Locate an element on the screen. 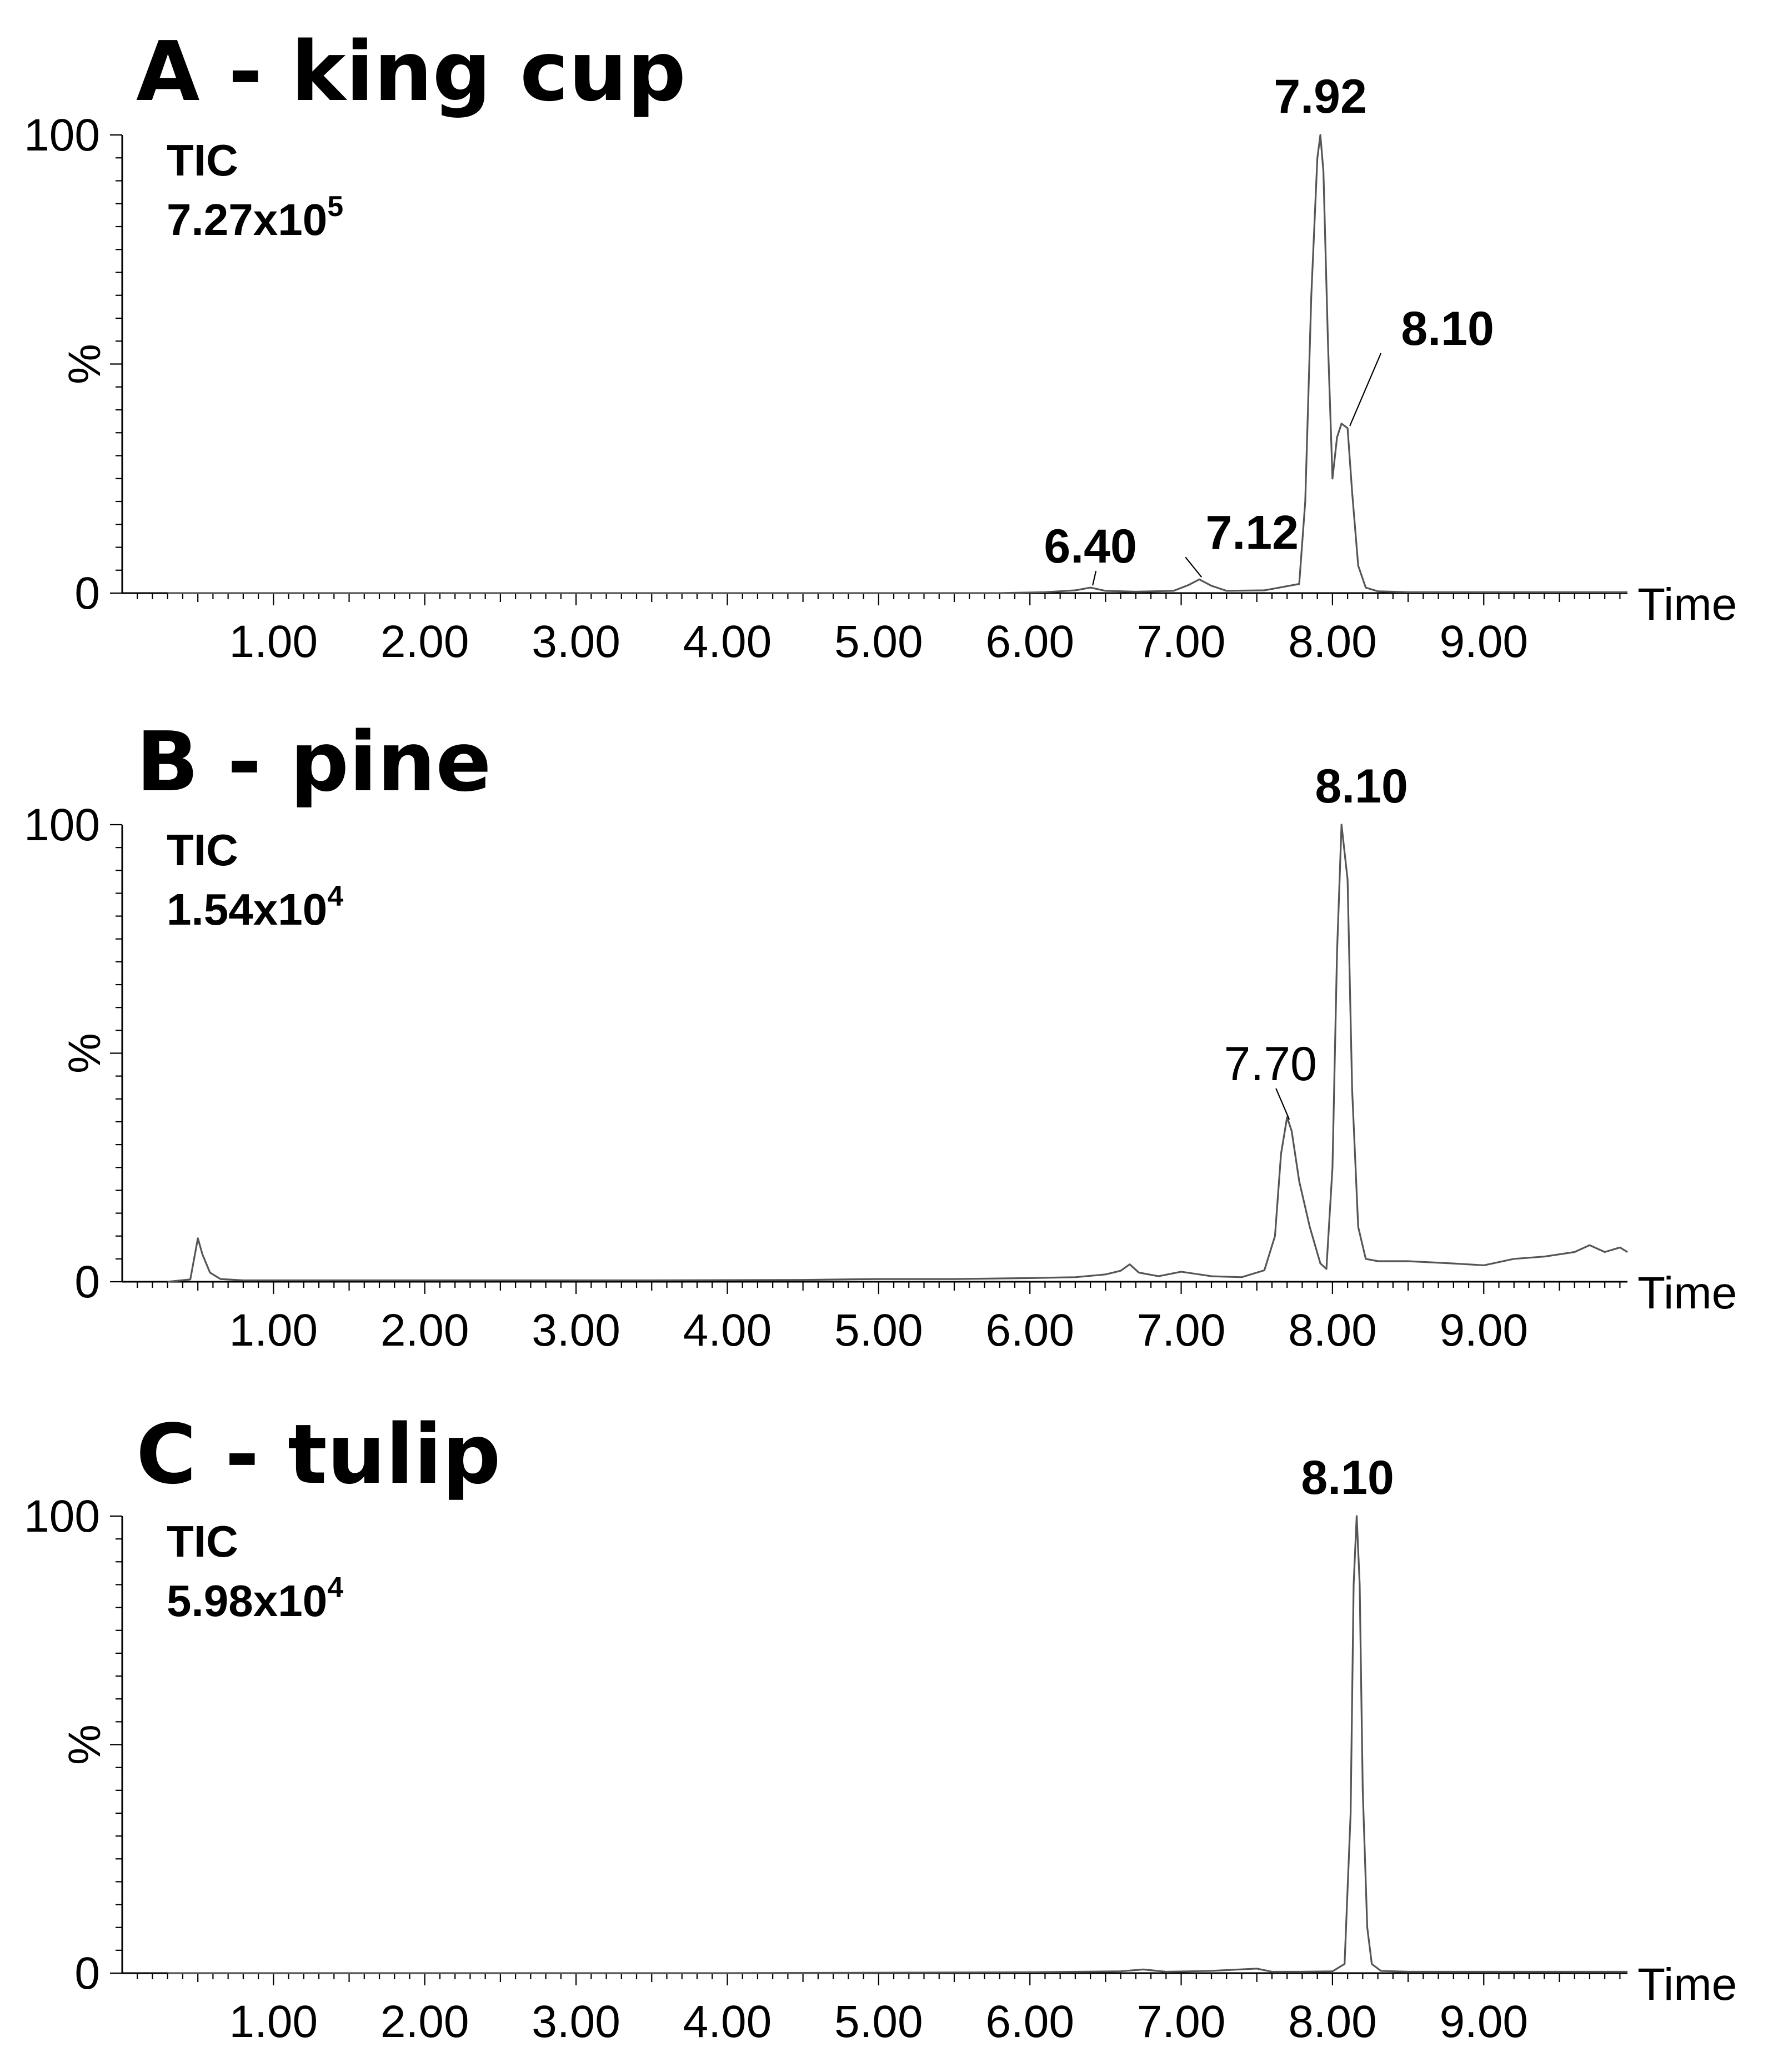 The image size is (1778, 2072). peak-label: 6.40 is located at coordinates (1090, 546).